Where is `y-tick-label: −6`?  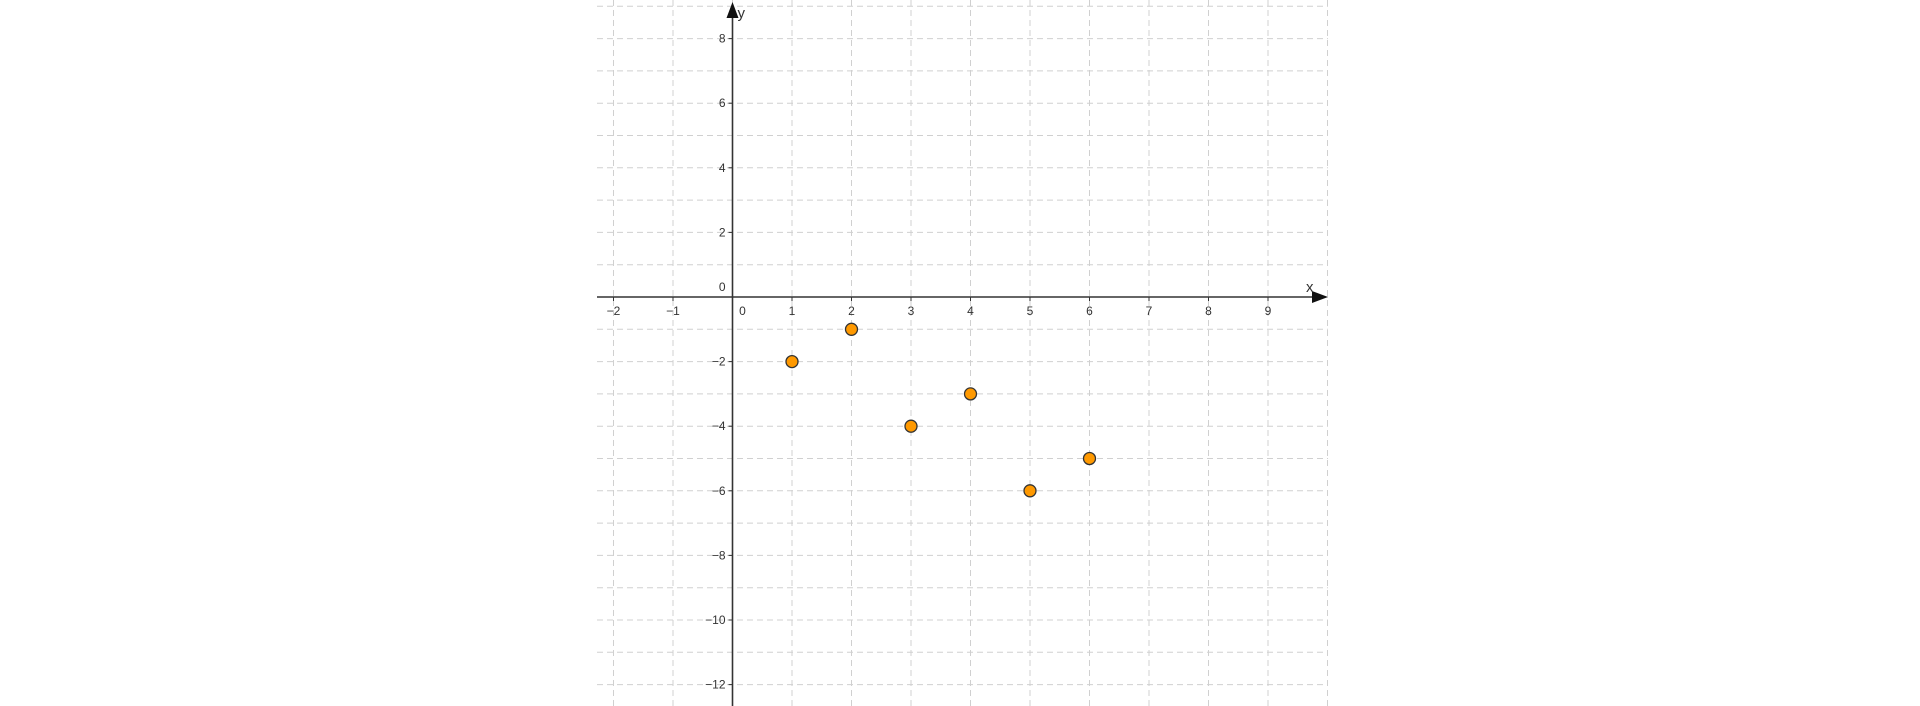 y-tick-label: −6 is located at coordinates (719, 491).